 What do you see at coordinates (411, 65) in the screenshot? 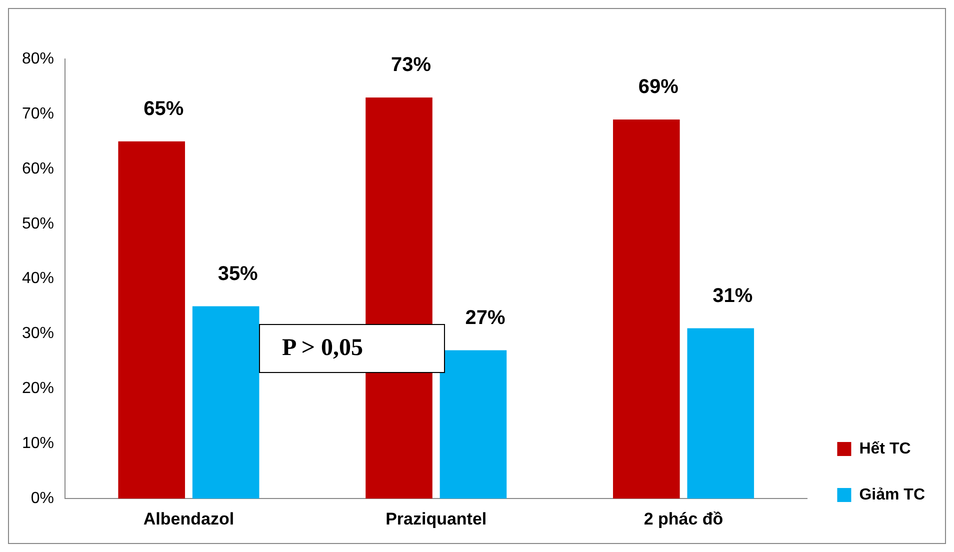
I see `data-label: 73%` at bounding box center [411, 65].